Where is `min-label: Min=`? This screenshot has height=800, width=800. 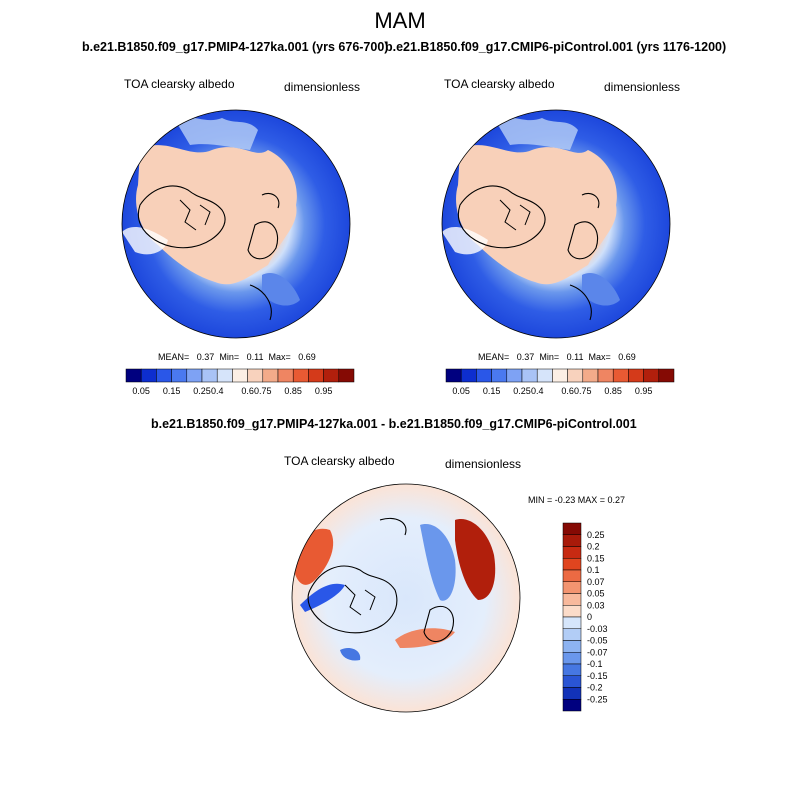
min-label: Min= is located at coordinates (549, 357).